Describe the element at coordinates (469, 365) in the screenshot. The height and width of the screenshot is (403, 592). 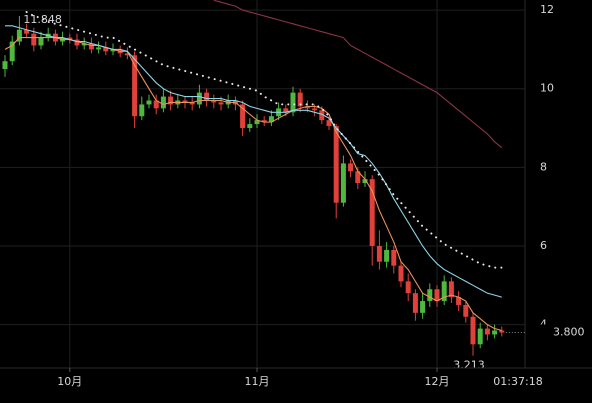
I see `min-label: 3.213` at that location.